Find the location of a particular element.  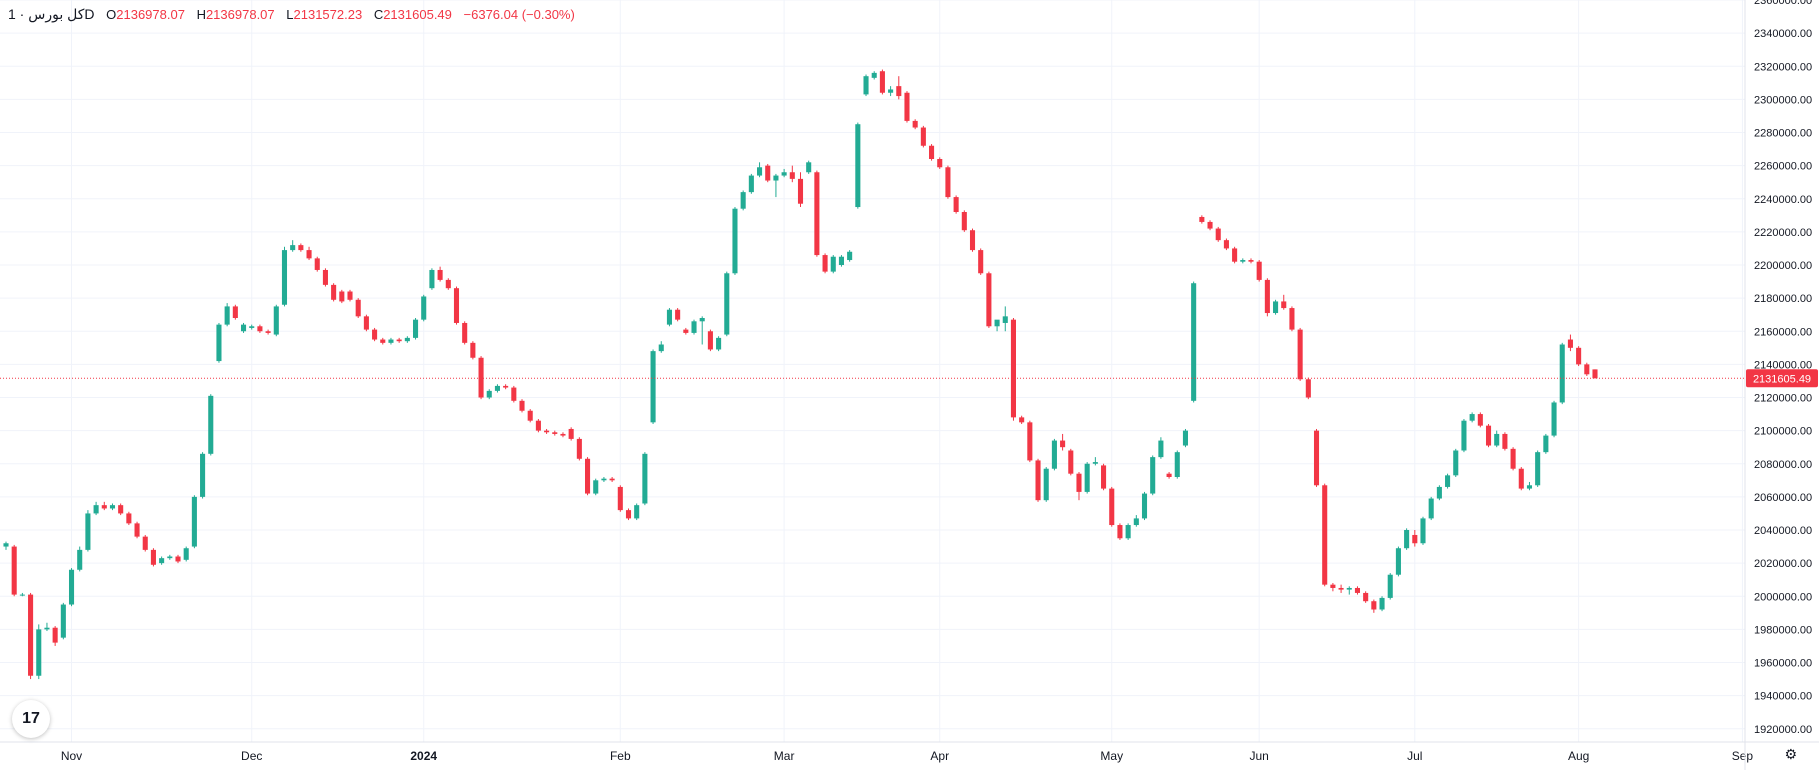

y-tick-label: 2100000.00 is located at coordinates (1783, 432).